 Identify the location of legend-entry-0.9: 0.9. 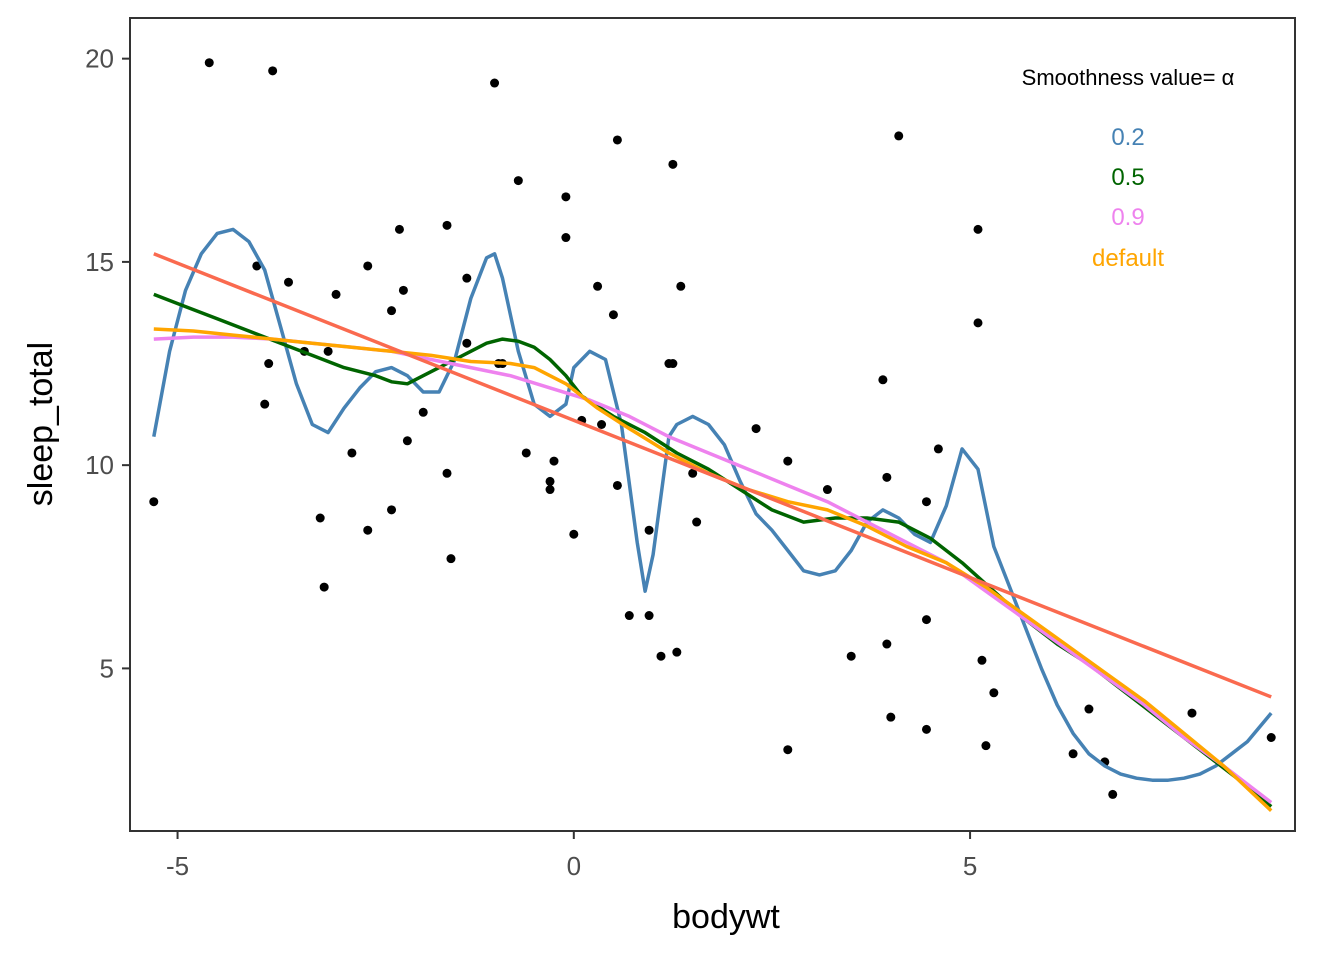
(1127, 217).